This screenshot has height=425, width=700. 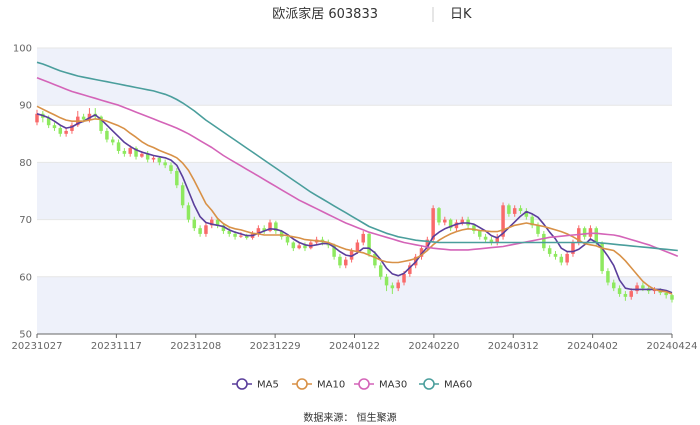 What do you see at coordinates (22, 192) in the screenshot?
I see `y-axis-ticks: 50 60 70 80 90 100` at bounding box center [22, 192].